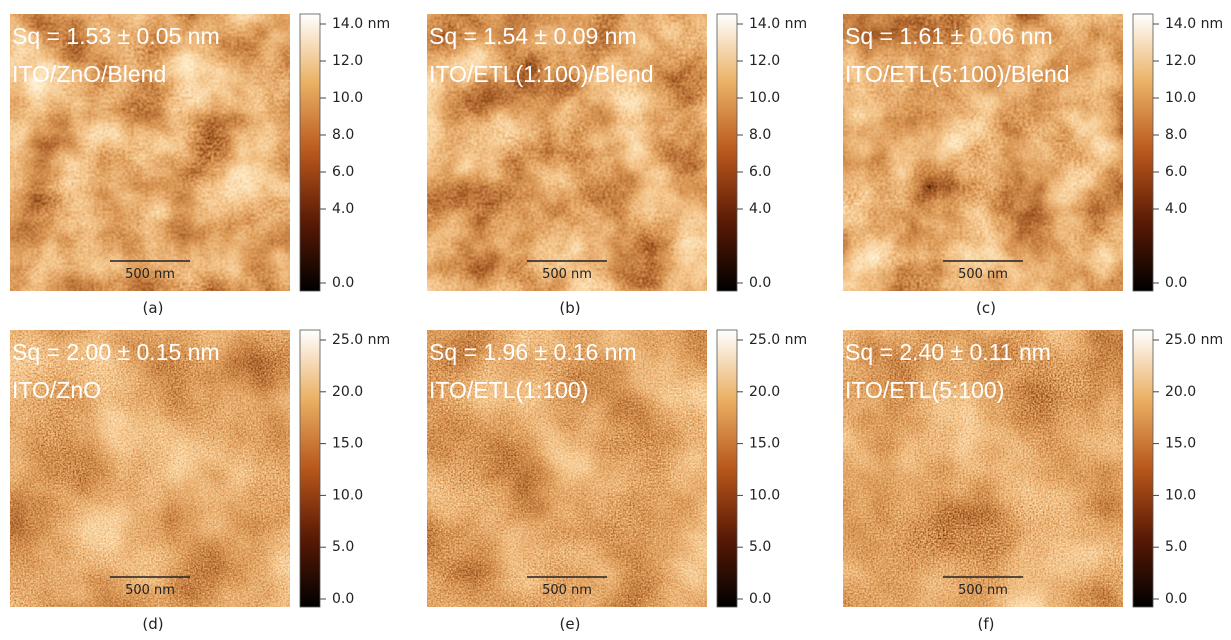 The width and height of the screenshot is (1231, 640). Describe the element at coordinates (569, 308) in the screenshot. I see `panel-label: (b)` at that location.